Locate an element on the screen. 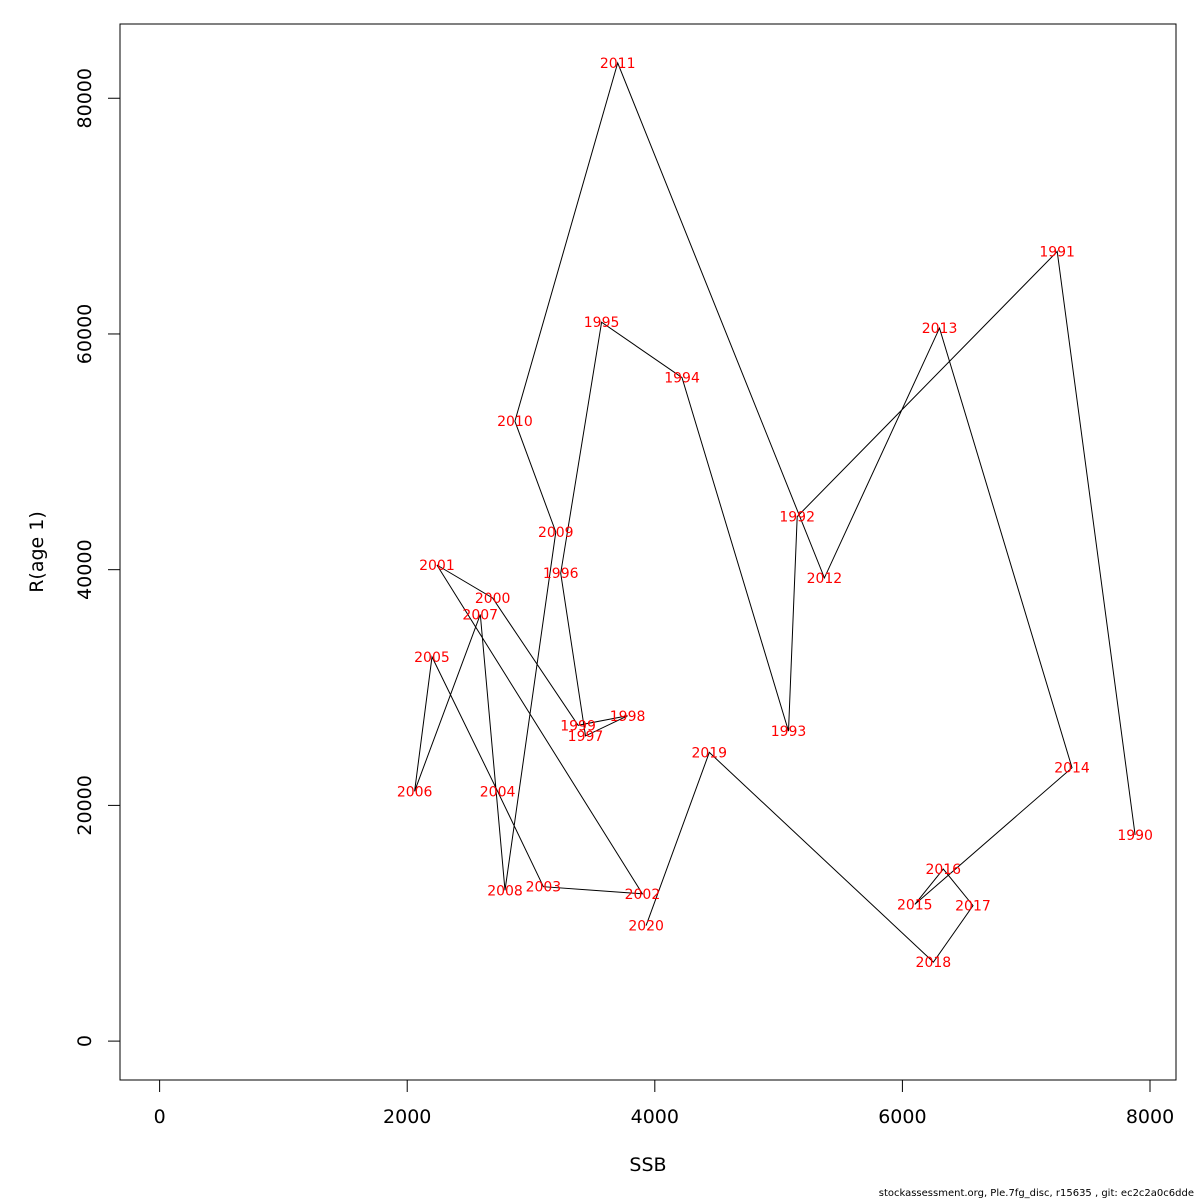 The image size is (1200, 1200). year-label: 1990 is located at coordinates (1135, 836).